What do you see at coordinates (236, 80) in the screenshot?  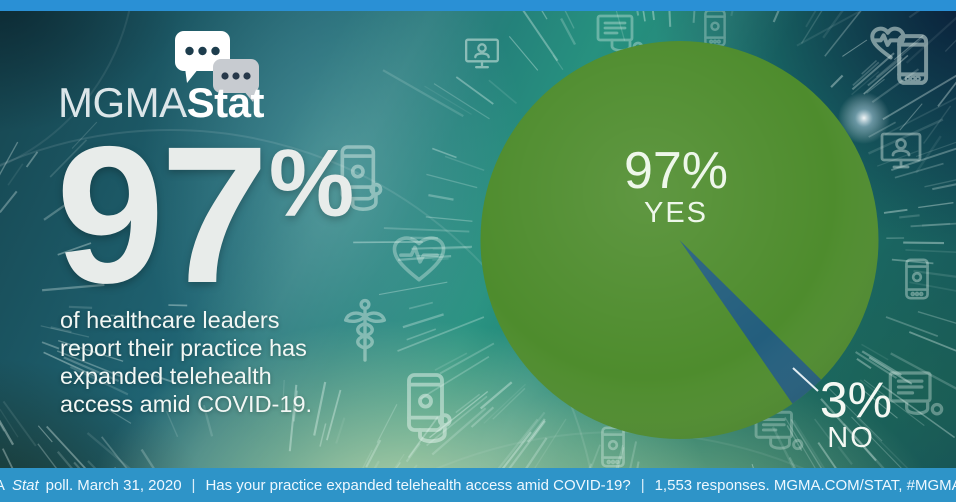 I see `bubble-small-icon` at bounding box center [236, 80].